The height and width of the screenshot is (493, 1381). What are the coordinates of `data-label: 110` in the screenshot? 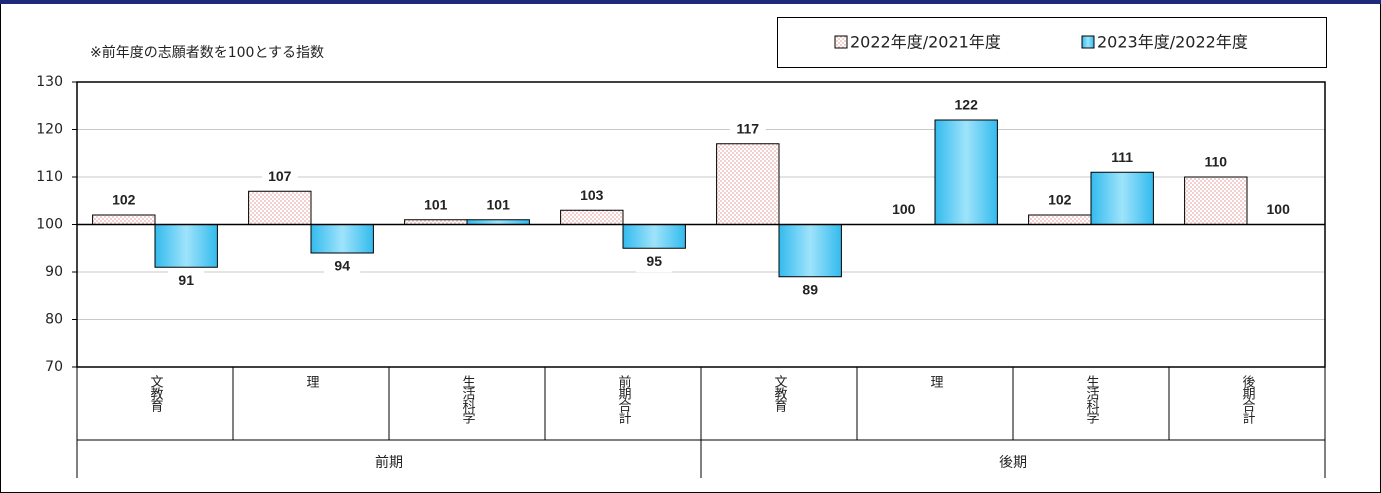 It's located at (1216, 162).